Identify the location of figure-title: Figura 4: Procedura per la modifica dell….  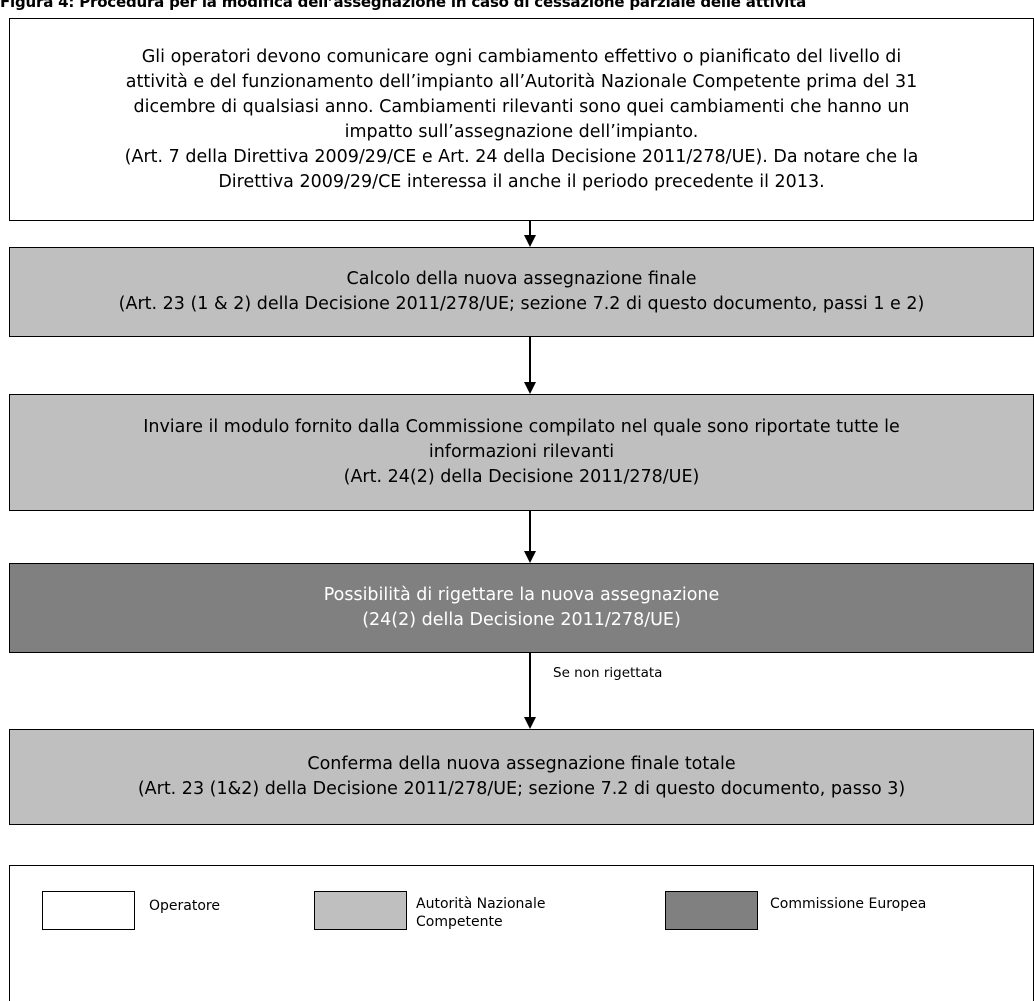
(403, 5).